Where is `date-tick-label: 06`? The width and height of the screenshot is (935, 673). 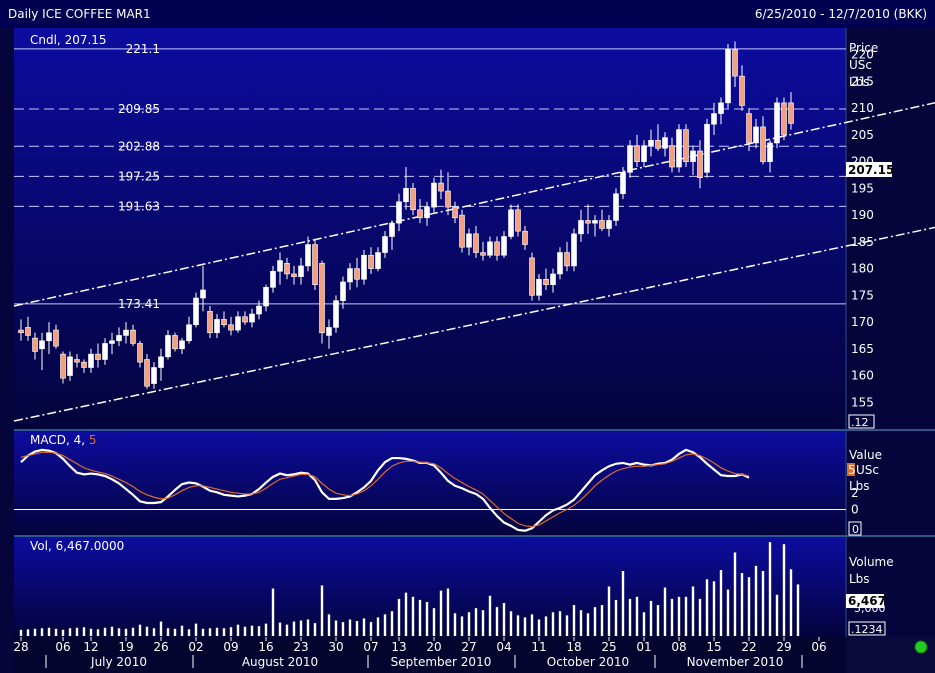 date-tick-label: 06 is located at coordinates (818, 647).